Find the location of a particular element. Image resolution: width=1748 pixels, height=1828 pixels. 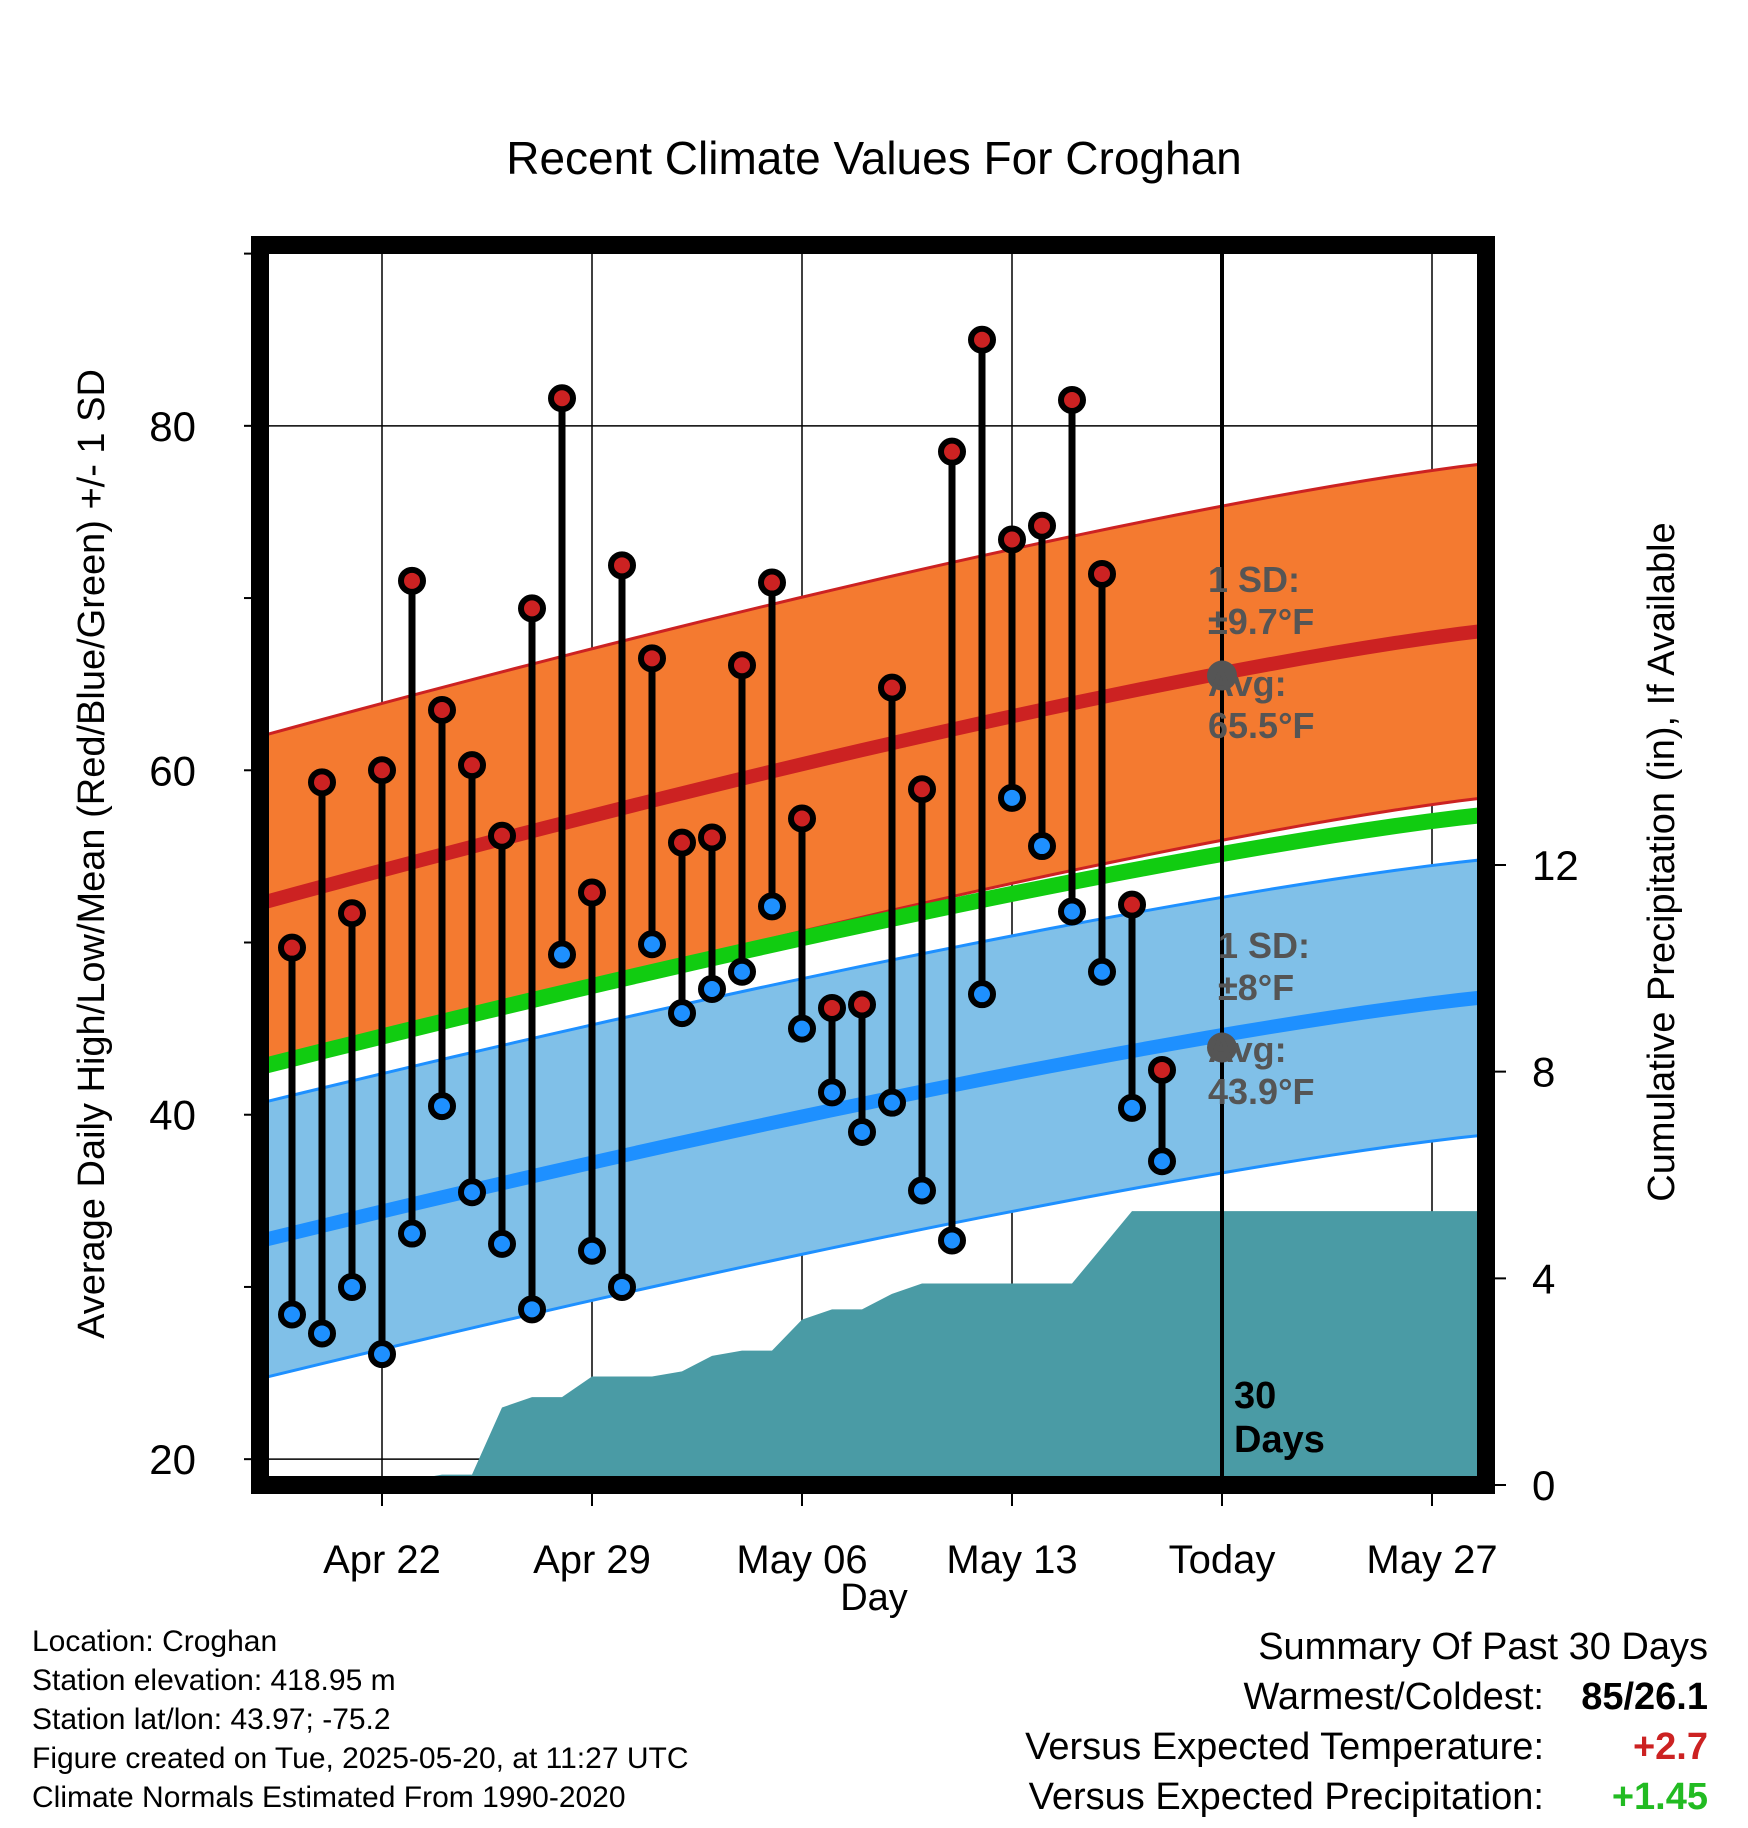

summary-title: Summary Of Past 30 Days is located at coordinates (1483, 1647).